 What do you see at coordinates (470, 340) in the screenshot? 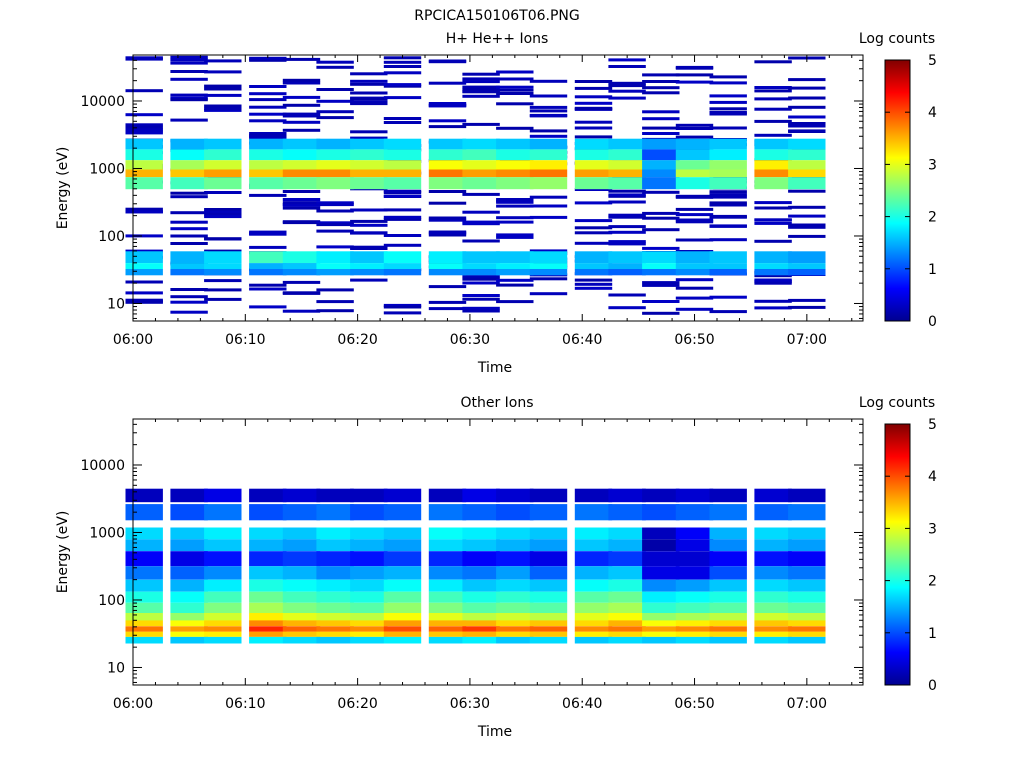
I see `x-tick-label: 06:30` at bounding box center [470, 340].